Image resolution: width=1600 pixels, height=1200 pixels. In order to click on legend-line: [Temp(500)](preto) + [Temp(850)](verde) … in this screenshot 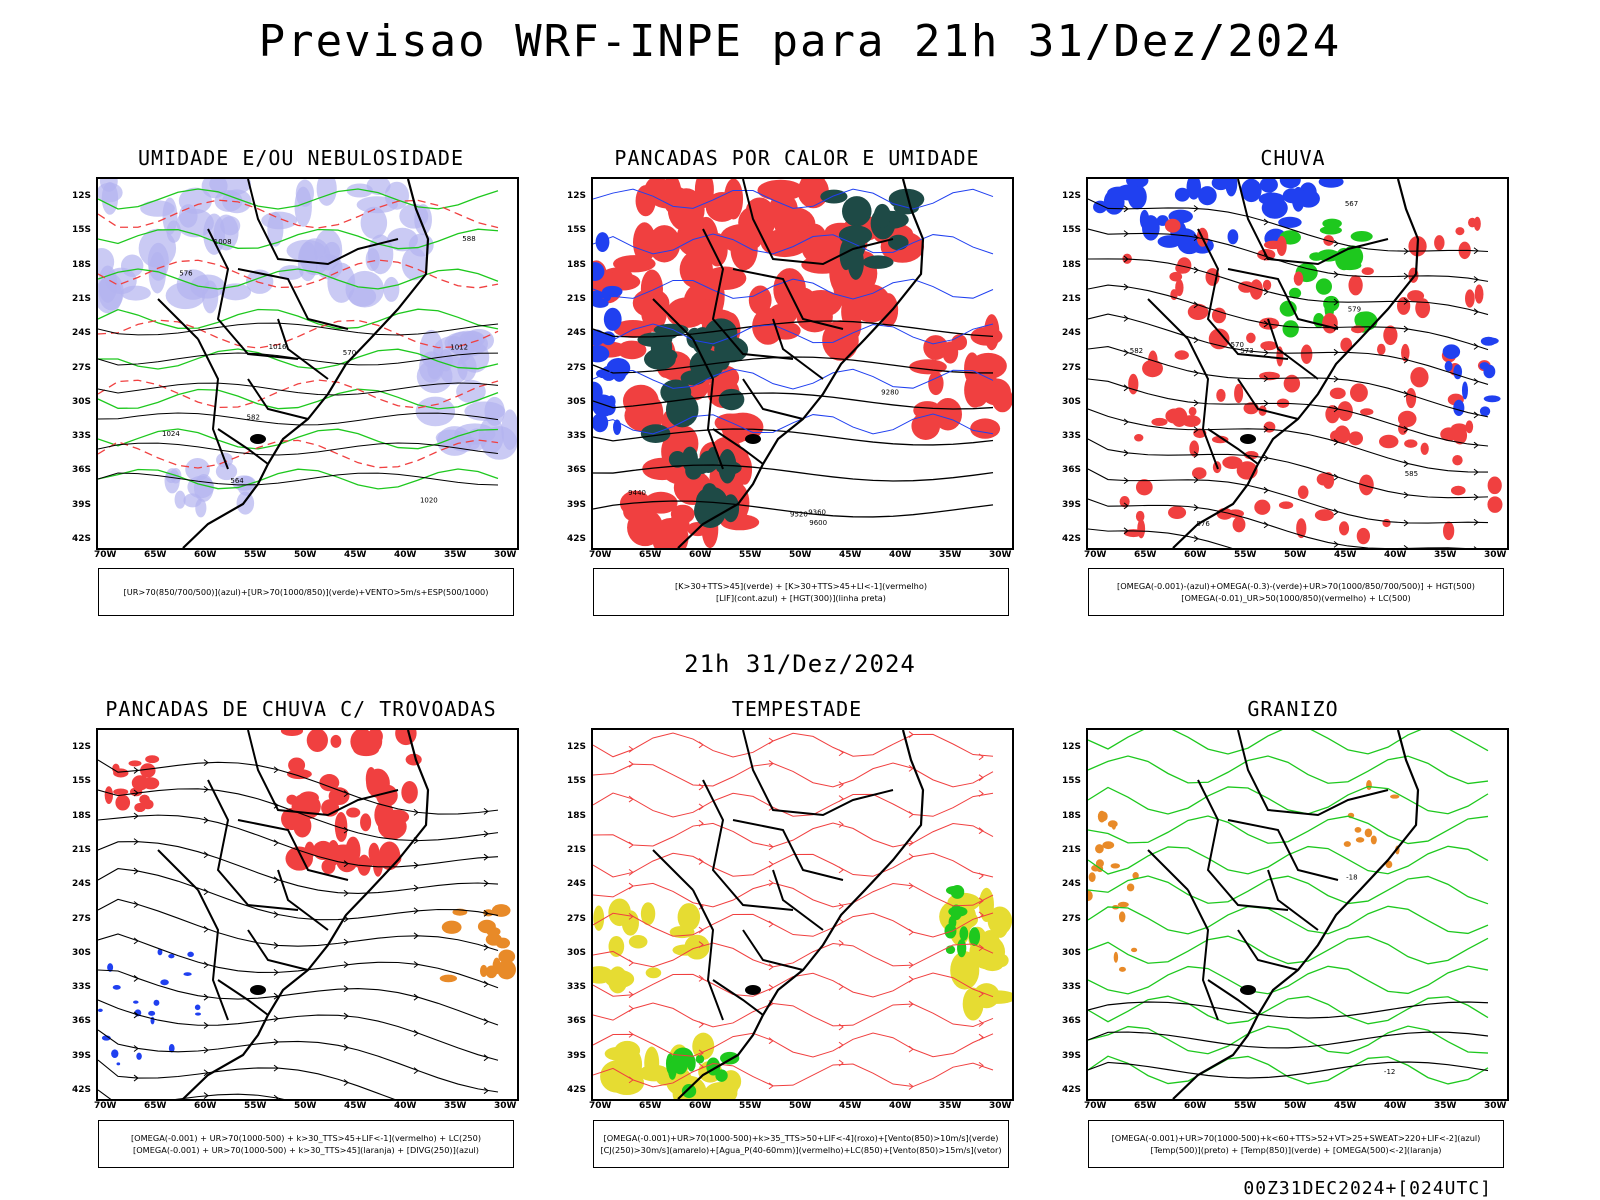, I will do `click(1296, 1150)`.